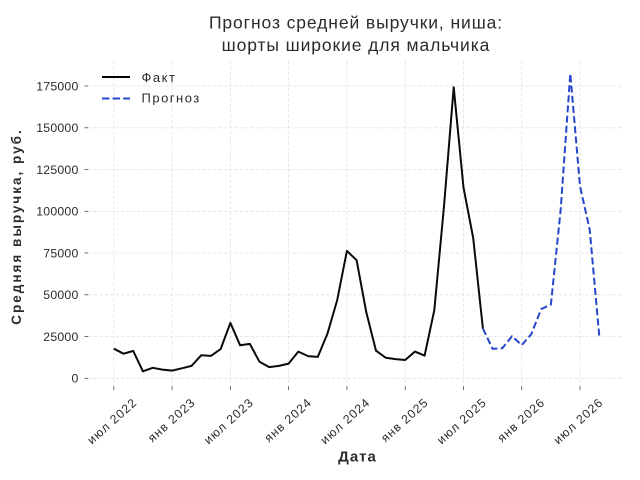 Image resolution: width=640 pixels, height=480 pixels. Describe the element at coordinates (57, 86) in the screenshot. I see `svg-text: 175000` at that location.